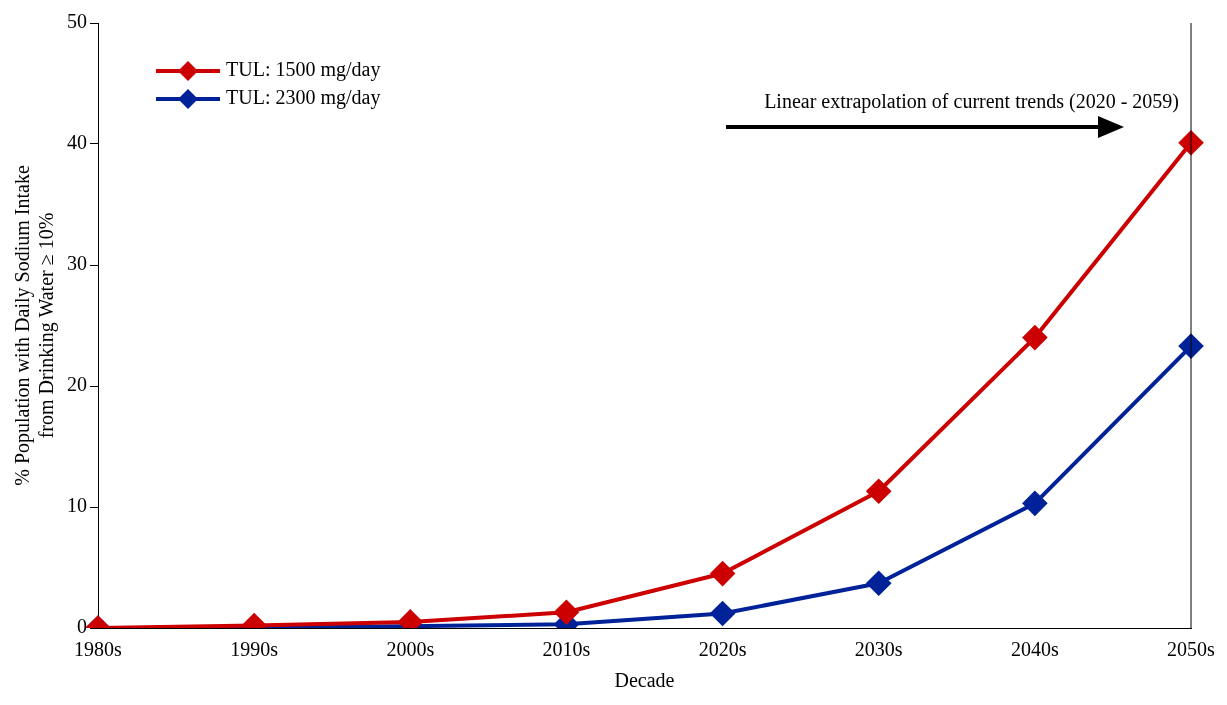 The width and height of the screenshot is (1227, 705). Describe the element at coordinates (77, 142) in the screenshot. I see `y-tick-label: 40` at that location.